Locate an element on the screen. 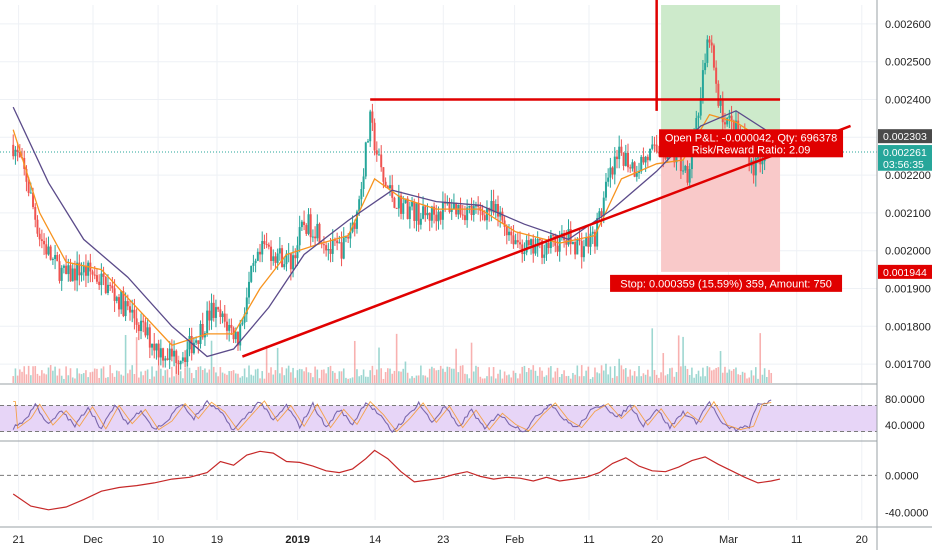 Image resolution: width=932 pixels, height=550 pixels. price-badge is located at coordinates (905, 163).